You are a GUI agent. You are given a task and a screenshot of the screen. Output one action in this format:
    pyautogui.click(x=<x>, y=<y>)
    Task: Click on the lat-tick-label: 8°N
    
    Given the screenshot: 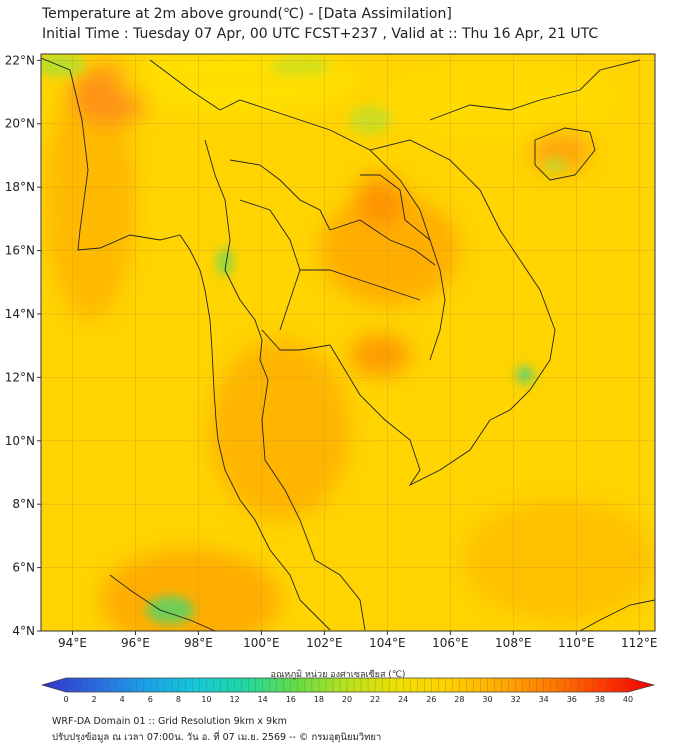 What is the action you would take?
    pyautogui.click(x=23, y=504)
    